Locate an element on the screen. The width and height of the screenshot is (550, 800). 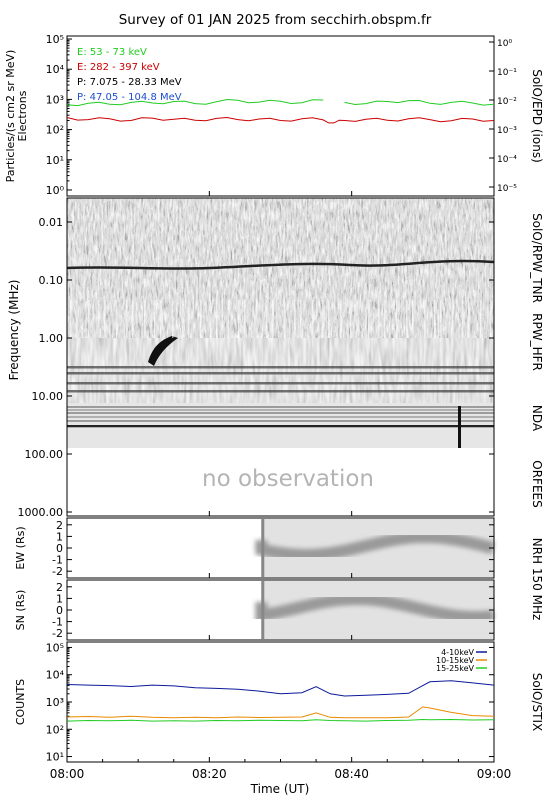
epd-right-ticks: 10⁻⁵ 10⁻⁴ 10⁻³ 10⁻² 10⁻¹ 10⁰ is located at coordinates (503, 116).